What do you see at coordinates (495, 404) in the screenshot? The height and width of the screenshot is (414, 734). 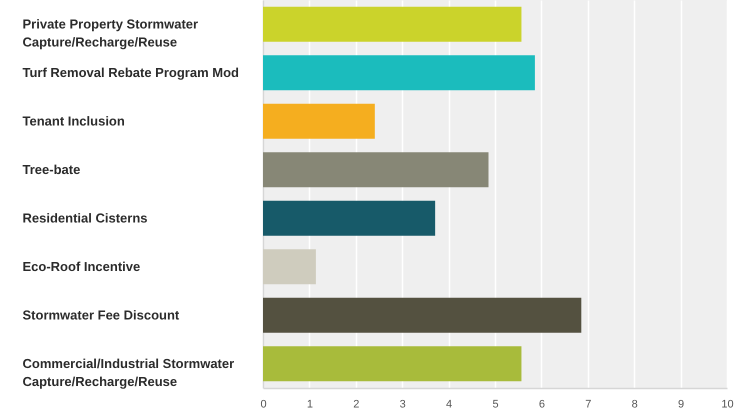 I see `x-tick-label: 5` at bounding box center [495, 404].